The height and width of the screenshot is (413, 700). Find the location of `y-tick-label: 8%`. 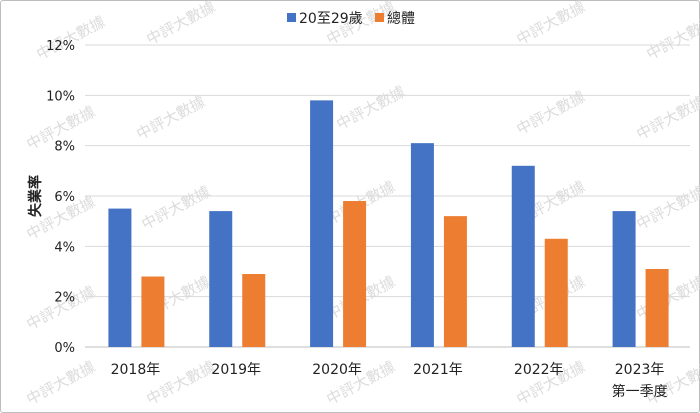

y-tick-label: 8% is located at coordinates (64, 147).